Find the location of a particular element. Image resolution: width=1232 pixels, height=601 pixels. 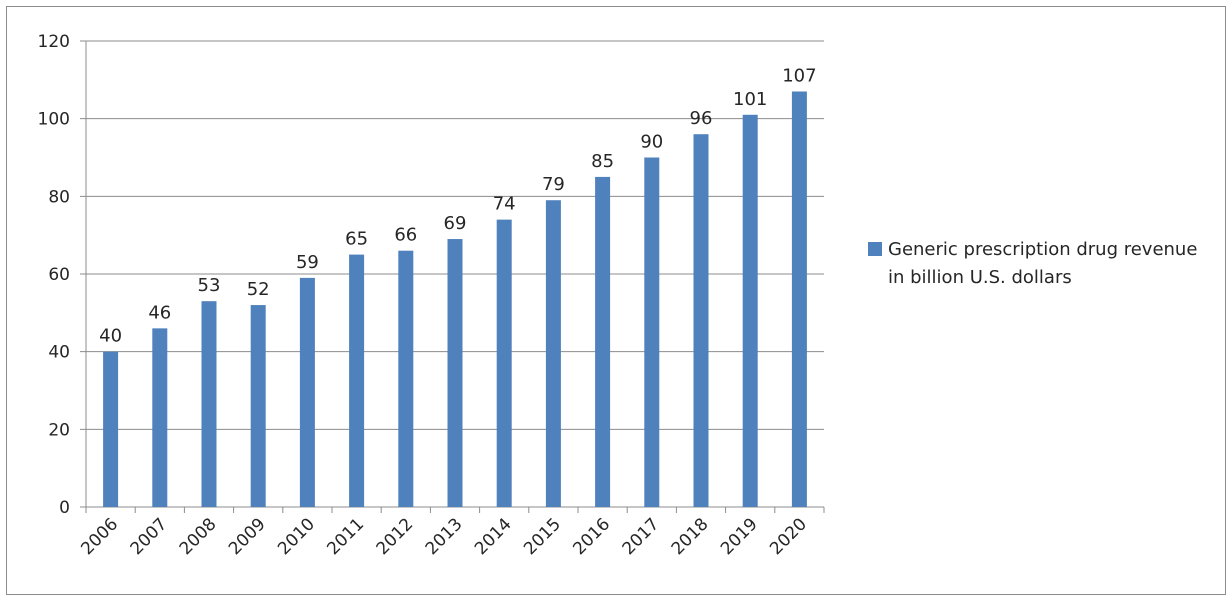

data-label: 40 is located at coordinates (110, 336).